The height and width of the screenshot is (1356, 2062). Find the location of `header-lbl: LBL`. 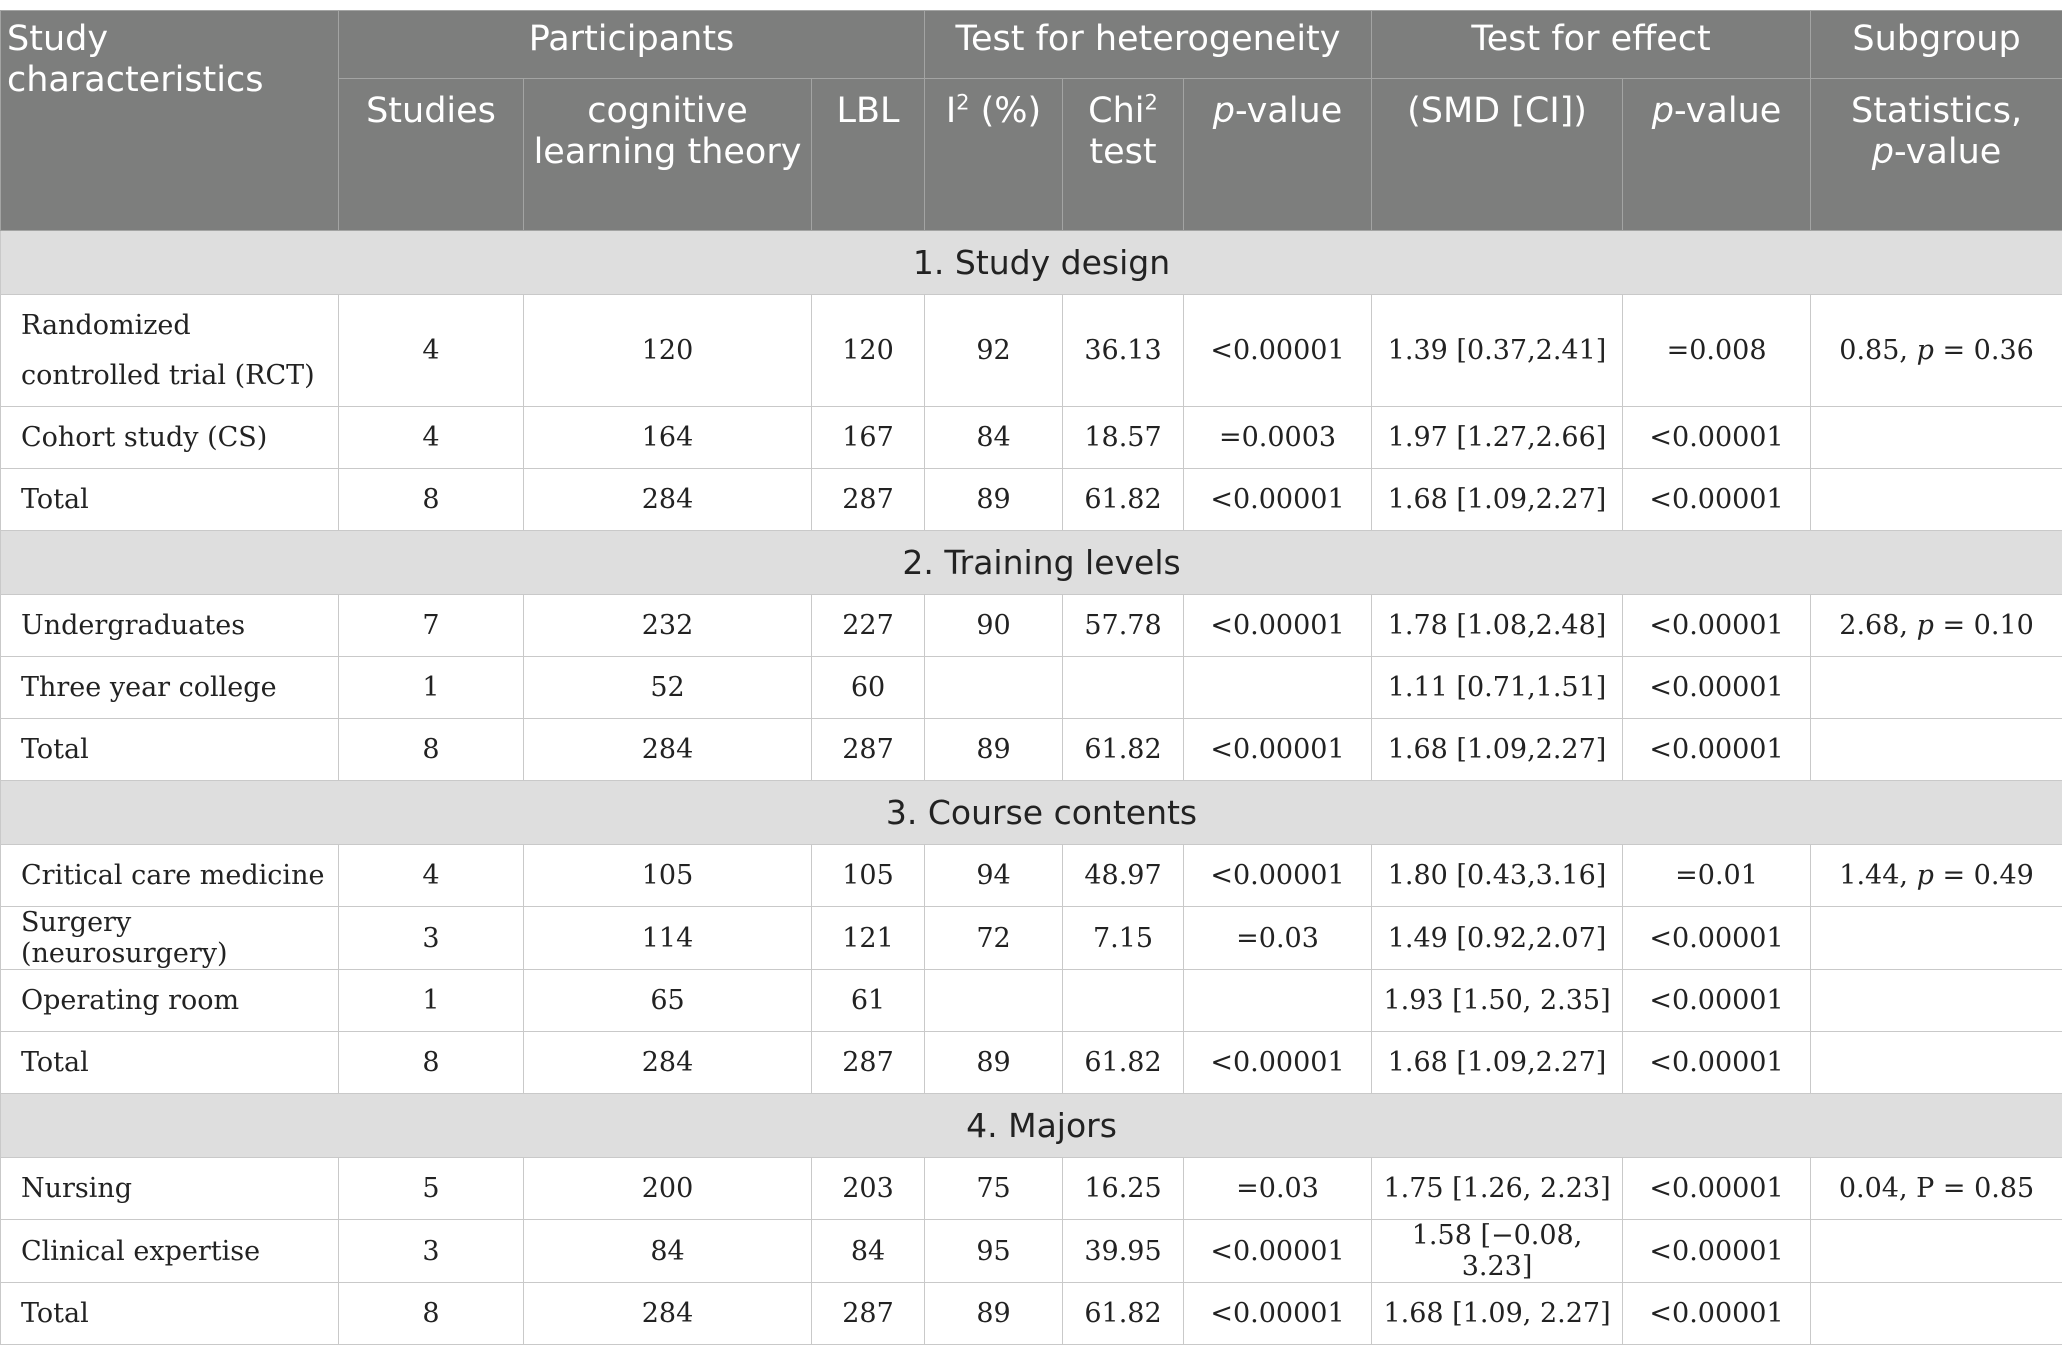

header-lbl: LBL is located at coordinates (868, 154).